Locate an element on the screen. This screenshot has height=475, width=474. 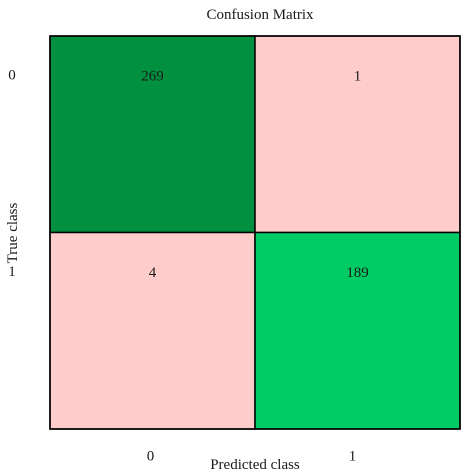
y-tick-label-1: 1 is located at coordinates (12, 272).